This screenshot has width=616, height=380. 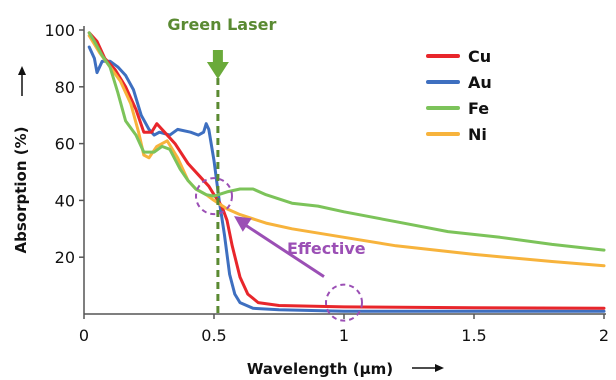 I want to click on x-tick-label: 0, so click(x=84, y=335).